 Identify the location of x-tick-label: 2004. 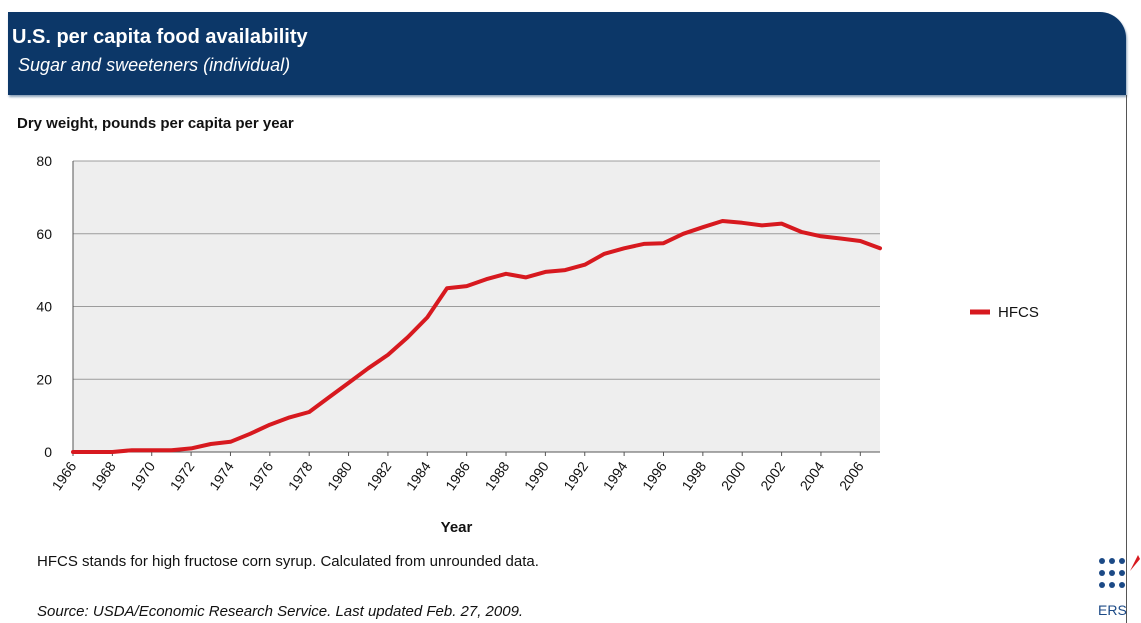
(811, 475).